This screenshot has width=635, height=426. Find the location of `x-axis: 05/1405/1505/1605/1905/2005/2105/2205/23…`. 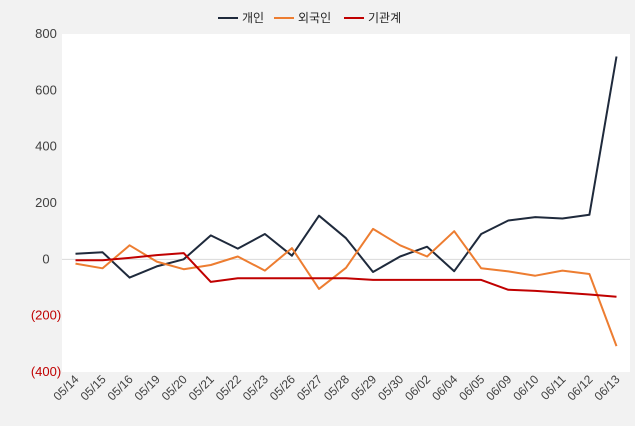

x-axis: 05/1405/1505/1605/1905/2005/2105/2205/23… is located at coordinates (337, 387).